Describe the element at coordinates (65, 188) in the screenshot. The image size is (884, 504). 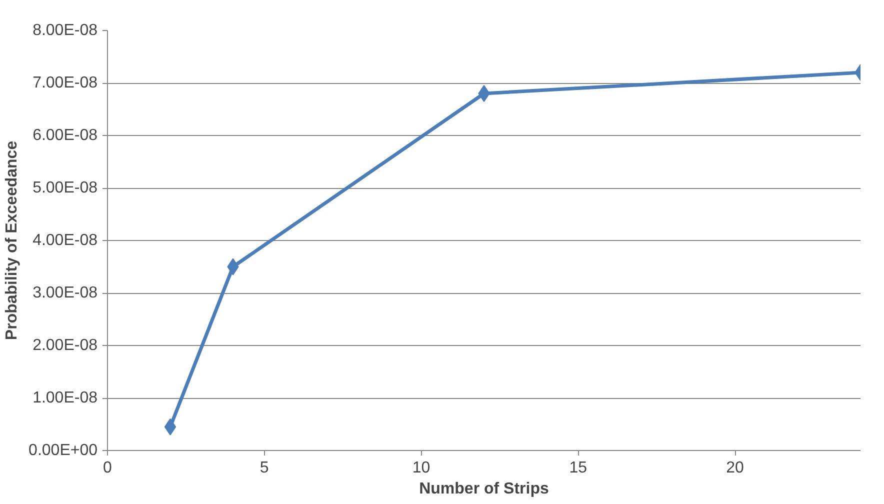
I see `y-tick-label: 5.00E-08` at that location.